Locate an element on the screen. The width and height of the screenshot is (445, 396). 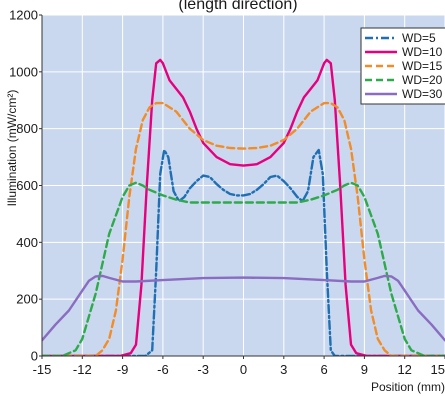
x-tick-label: -6 is located at coordinates (163, 369).